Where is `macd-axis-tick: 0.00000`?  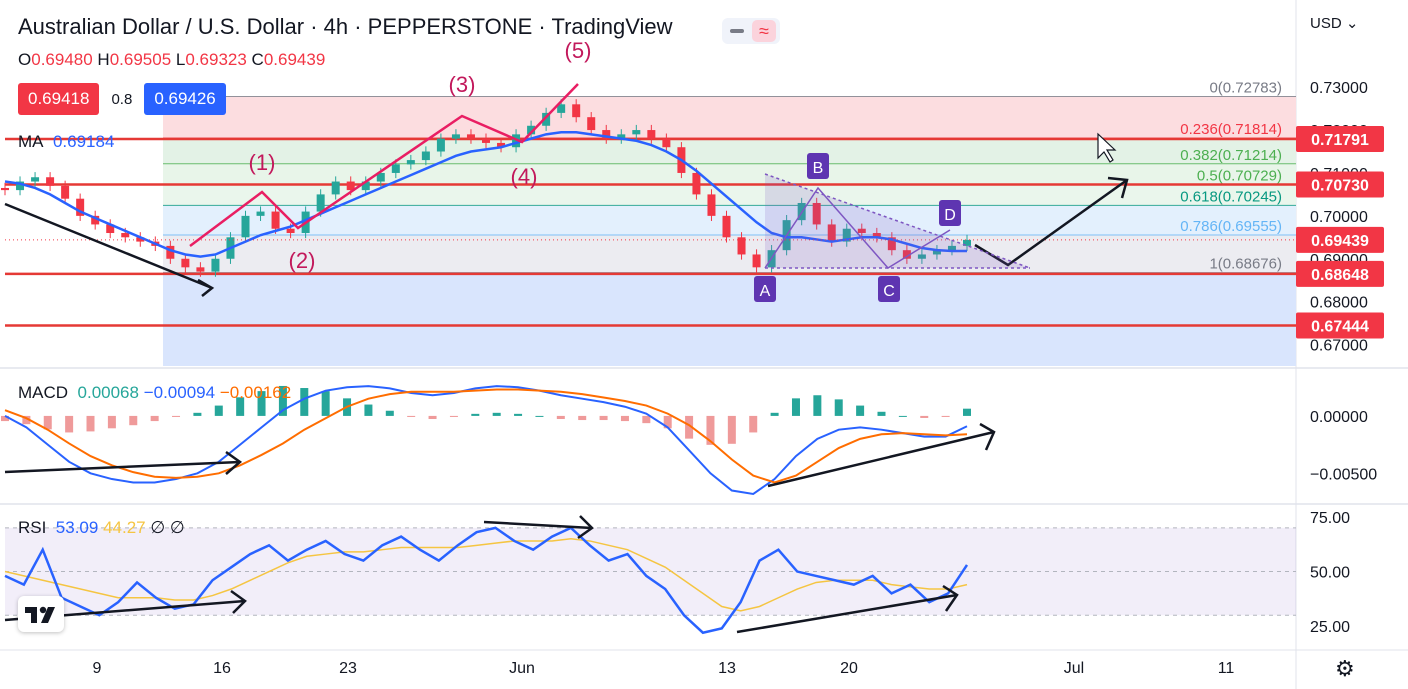
macd-axis-tick: 0.00000 is located at coordinates (1339, 417).